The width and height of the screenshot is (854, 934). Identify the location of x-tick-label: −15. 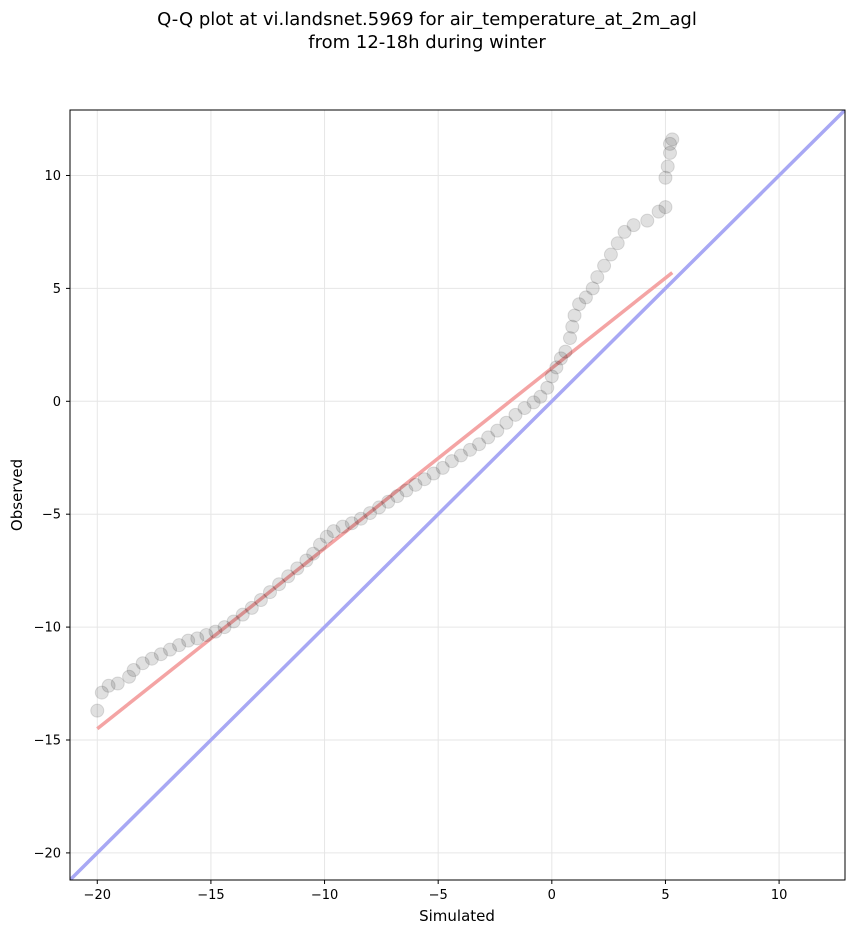
(210, 895).